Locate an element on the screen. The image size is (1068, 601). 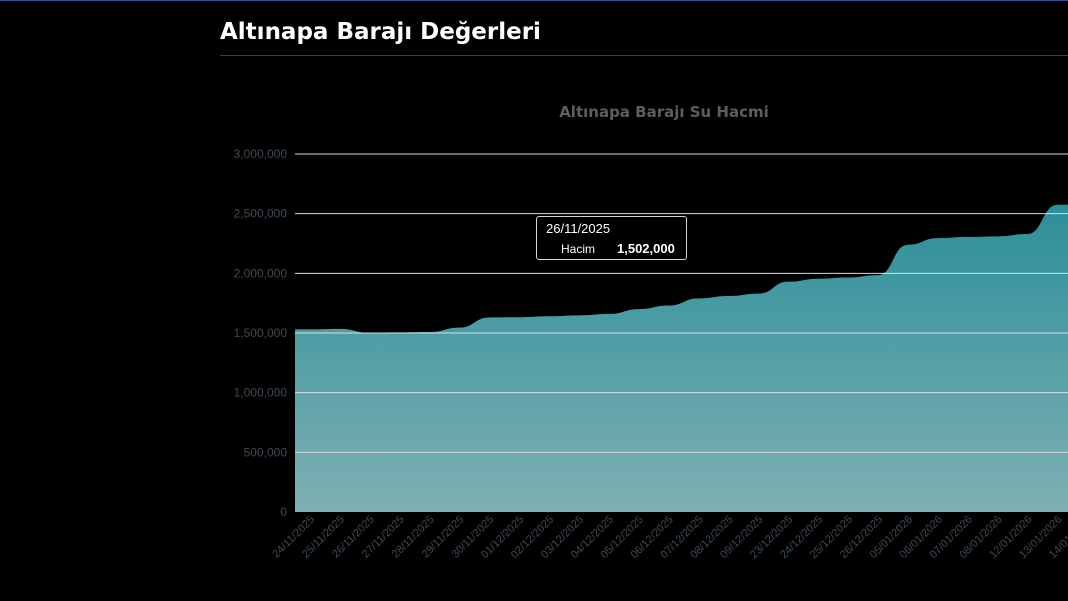
chart-title: Altınapa Barajı Su Hacmi is located at coordinates (664, 112).